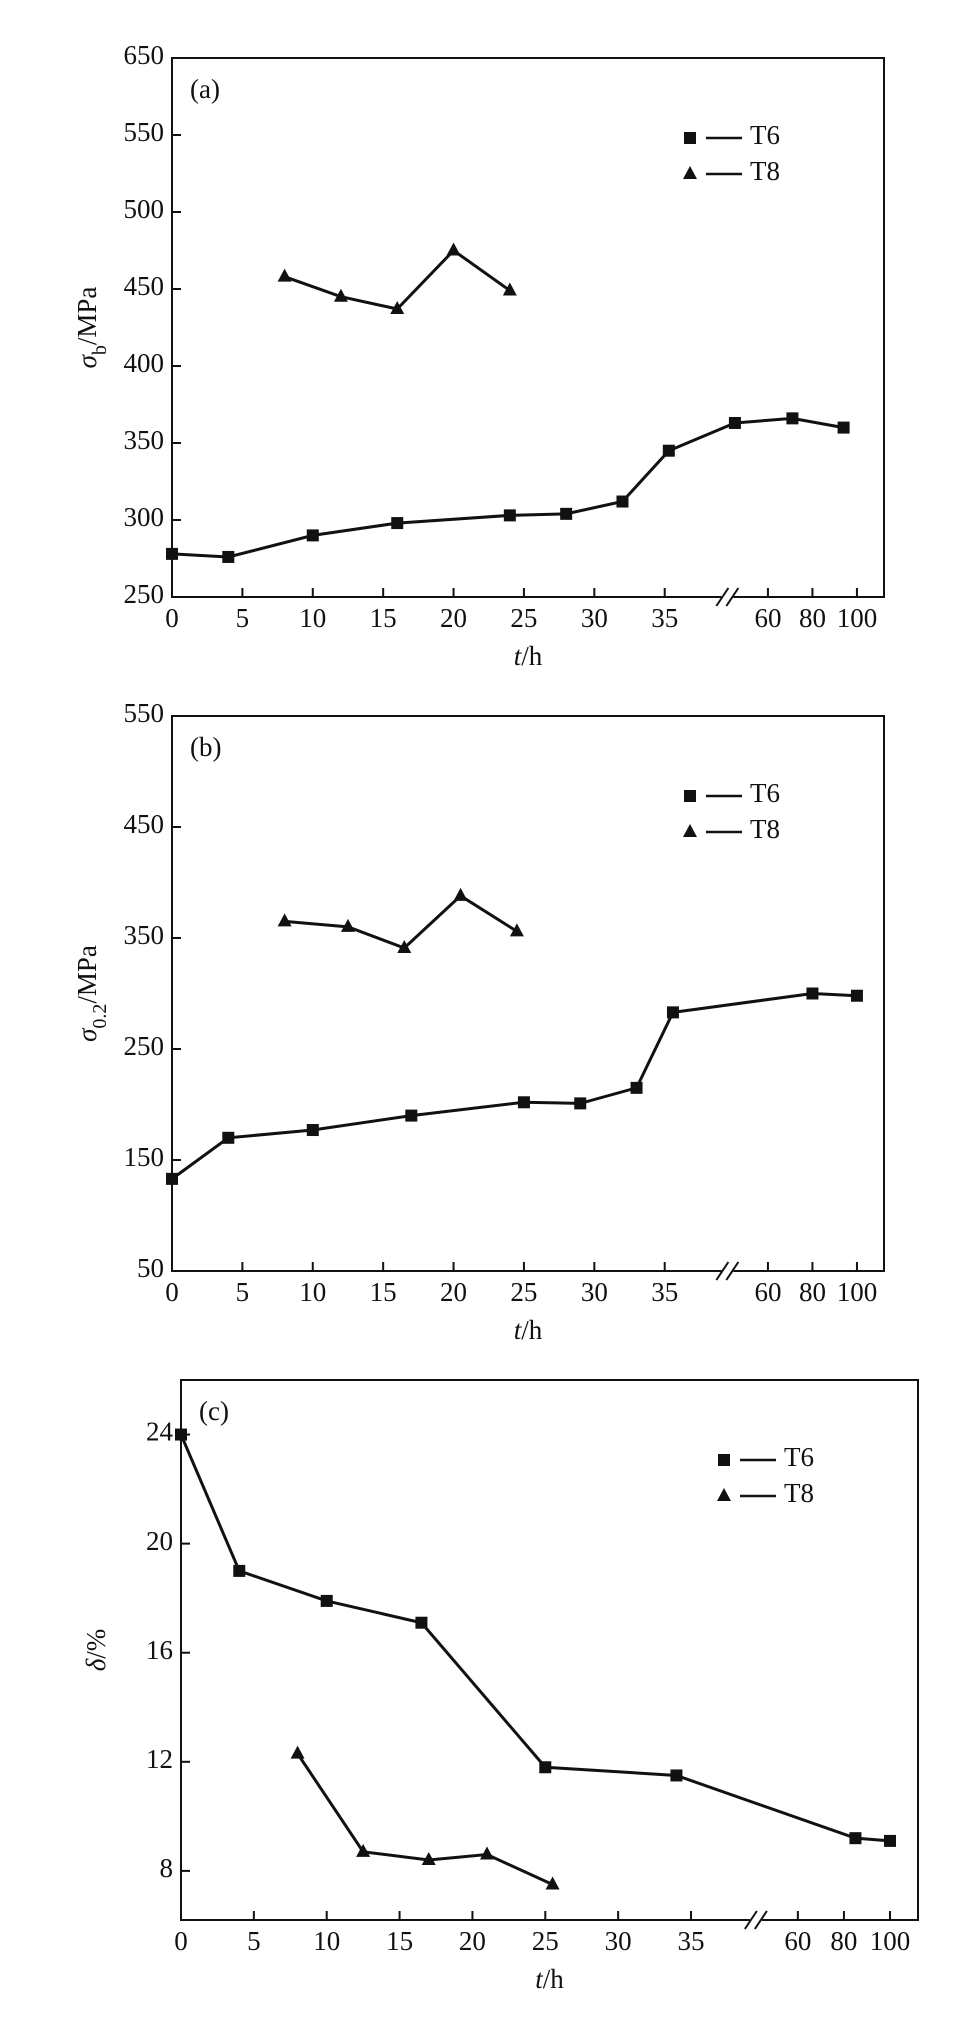  I want to click on y-tick-label: 24, so click(160, 1432).